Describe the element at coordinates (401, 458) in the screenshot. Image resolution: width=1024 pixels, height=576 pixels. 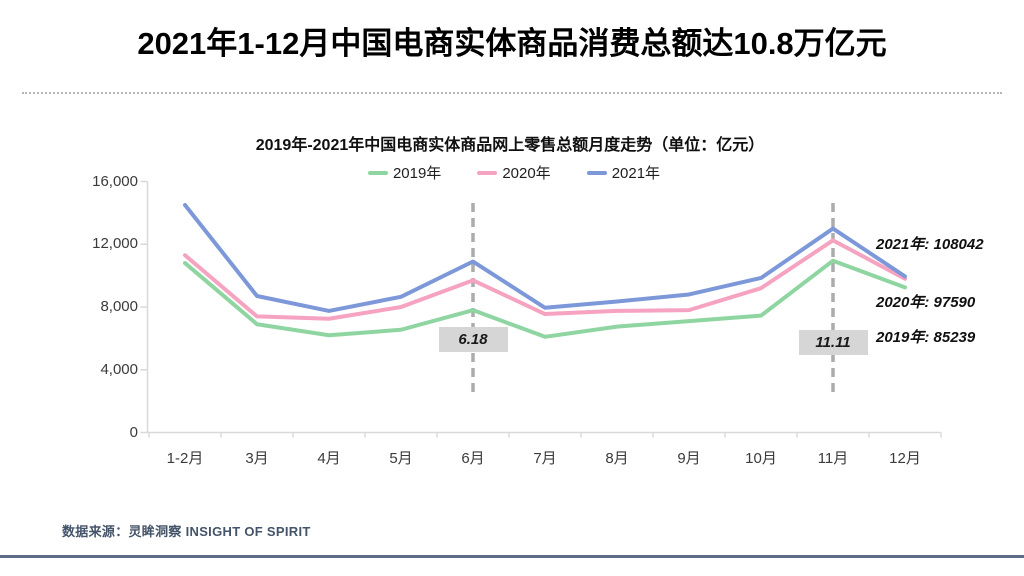
I see `x-axis-label: 5月` at that location.